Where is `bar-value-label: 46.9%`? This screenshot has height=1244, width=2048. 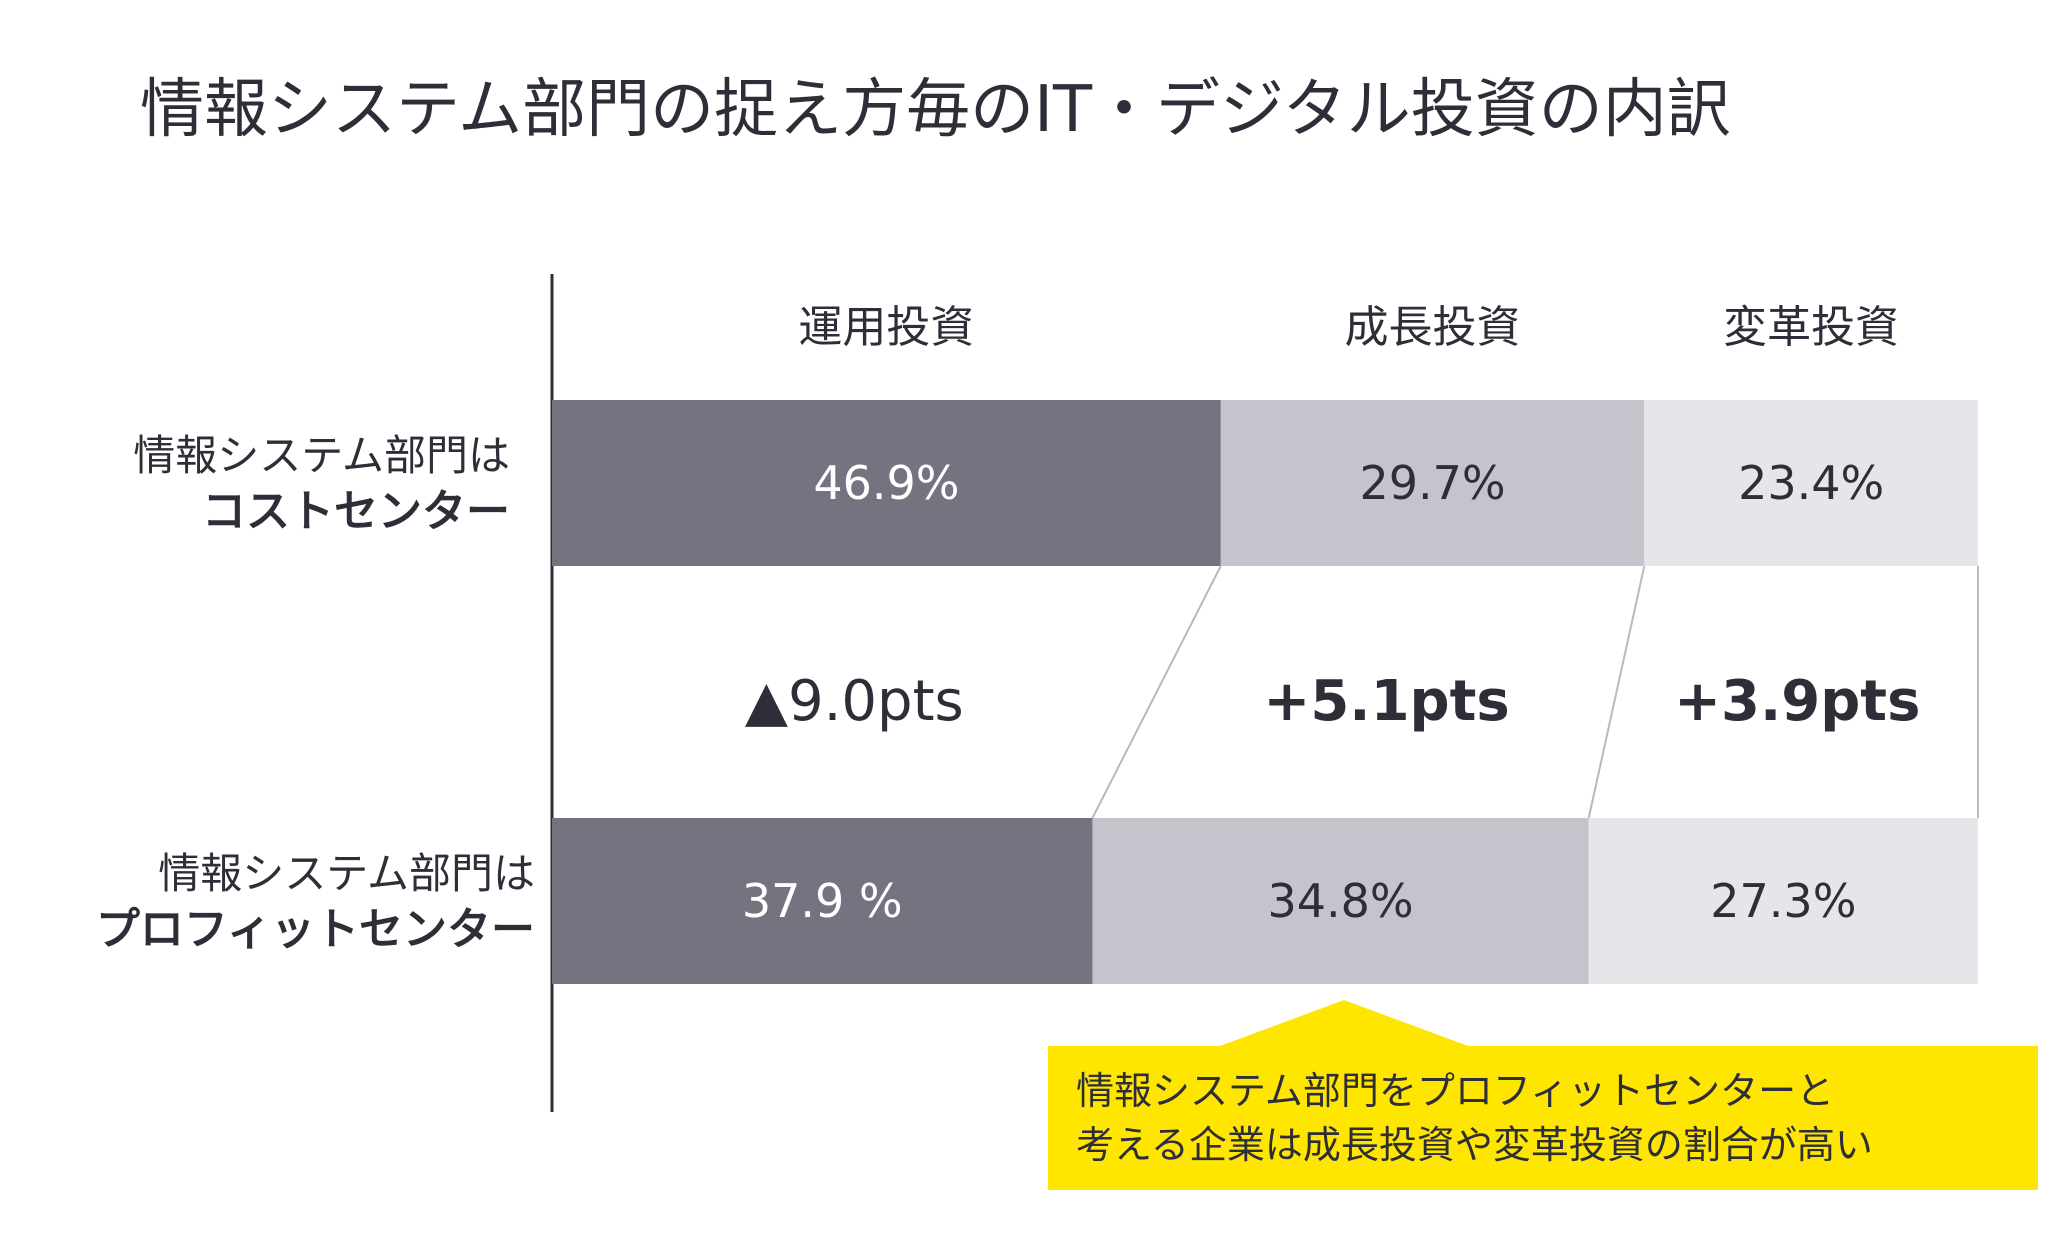
bar-value-label: 46.9% is located at coordinates (886, 483).